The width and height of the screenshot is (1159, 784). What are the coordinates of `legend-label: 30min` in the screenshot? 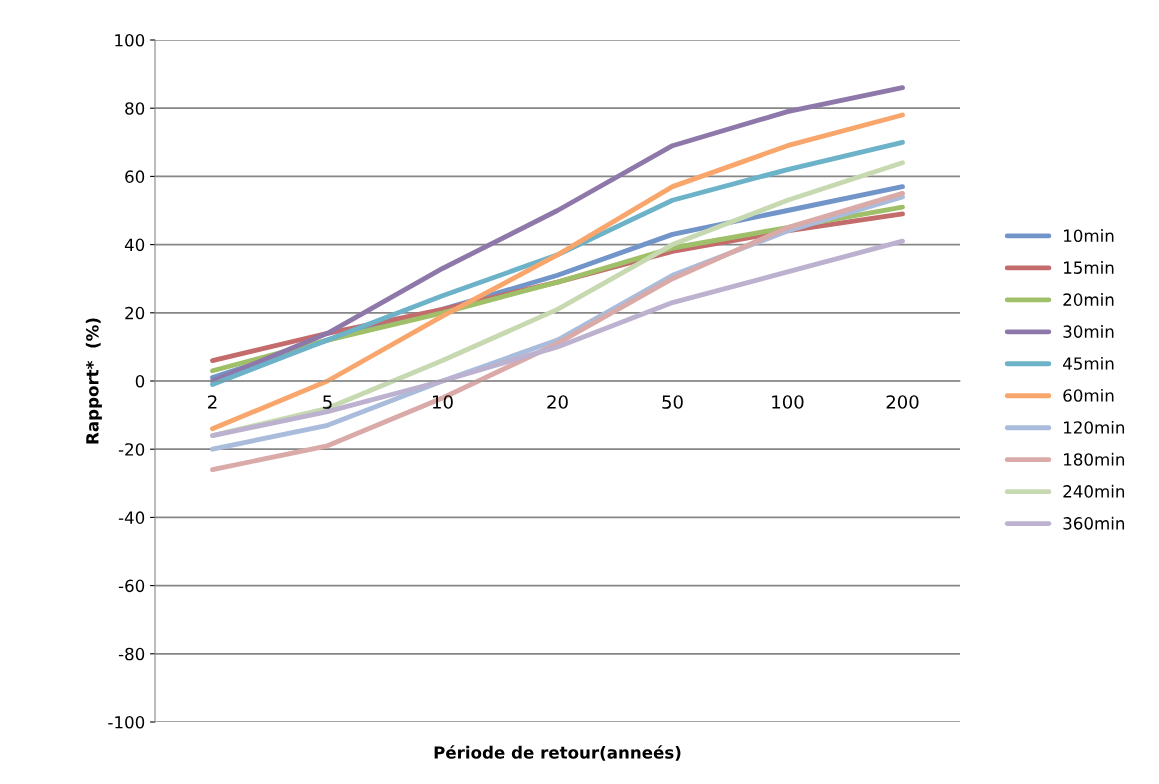 It's located at (1088, 331).